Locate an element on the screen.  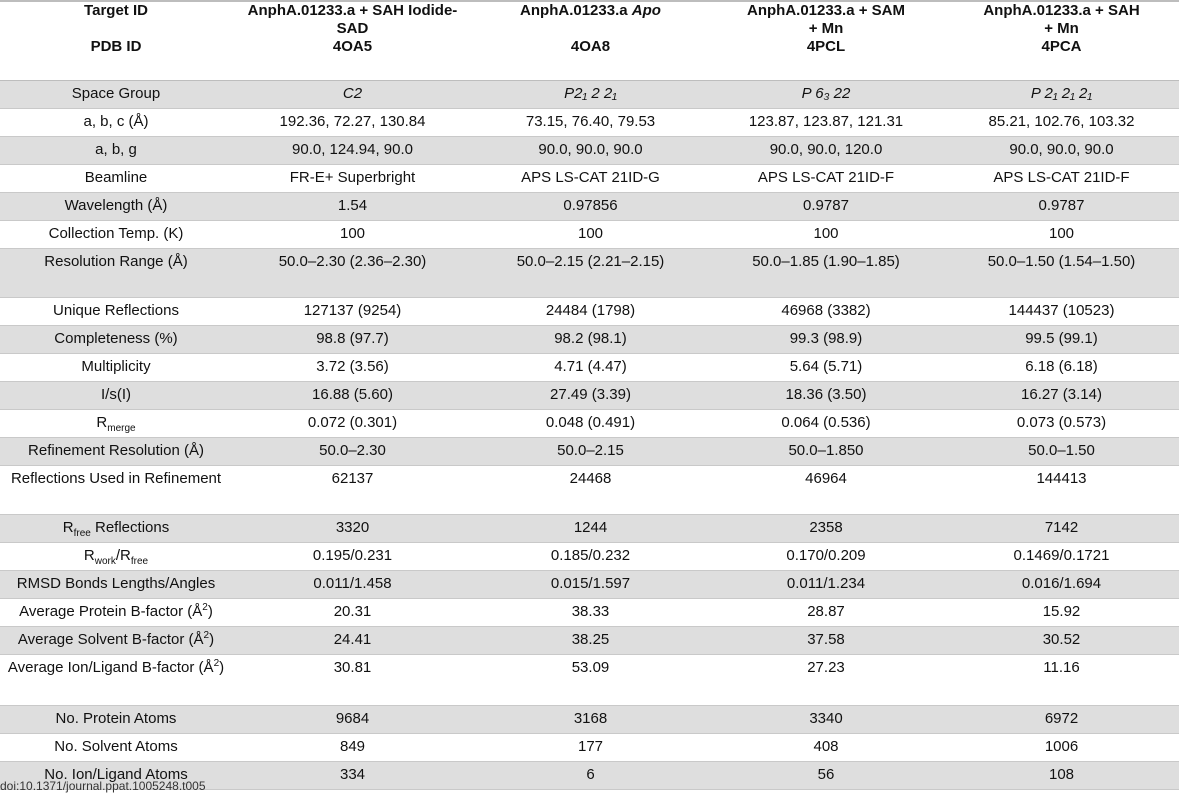
header-label-cell: Target ID PDB ID is located at coordinates (116, 40).